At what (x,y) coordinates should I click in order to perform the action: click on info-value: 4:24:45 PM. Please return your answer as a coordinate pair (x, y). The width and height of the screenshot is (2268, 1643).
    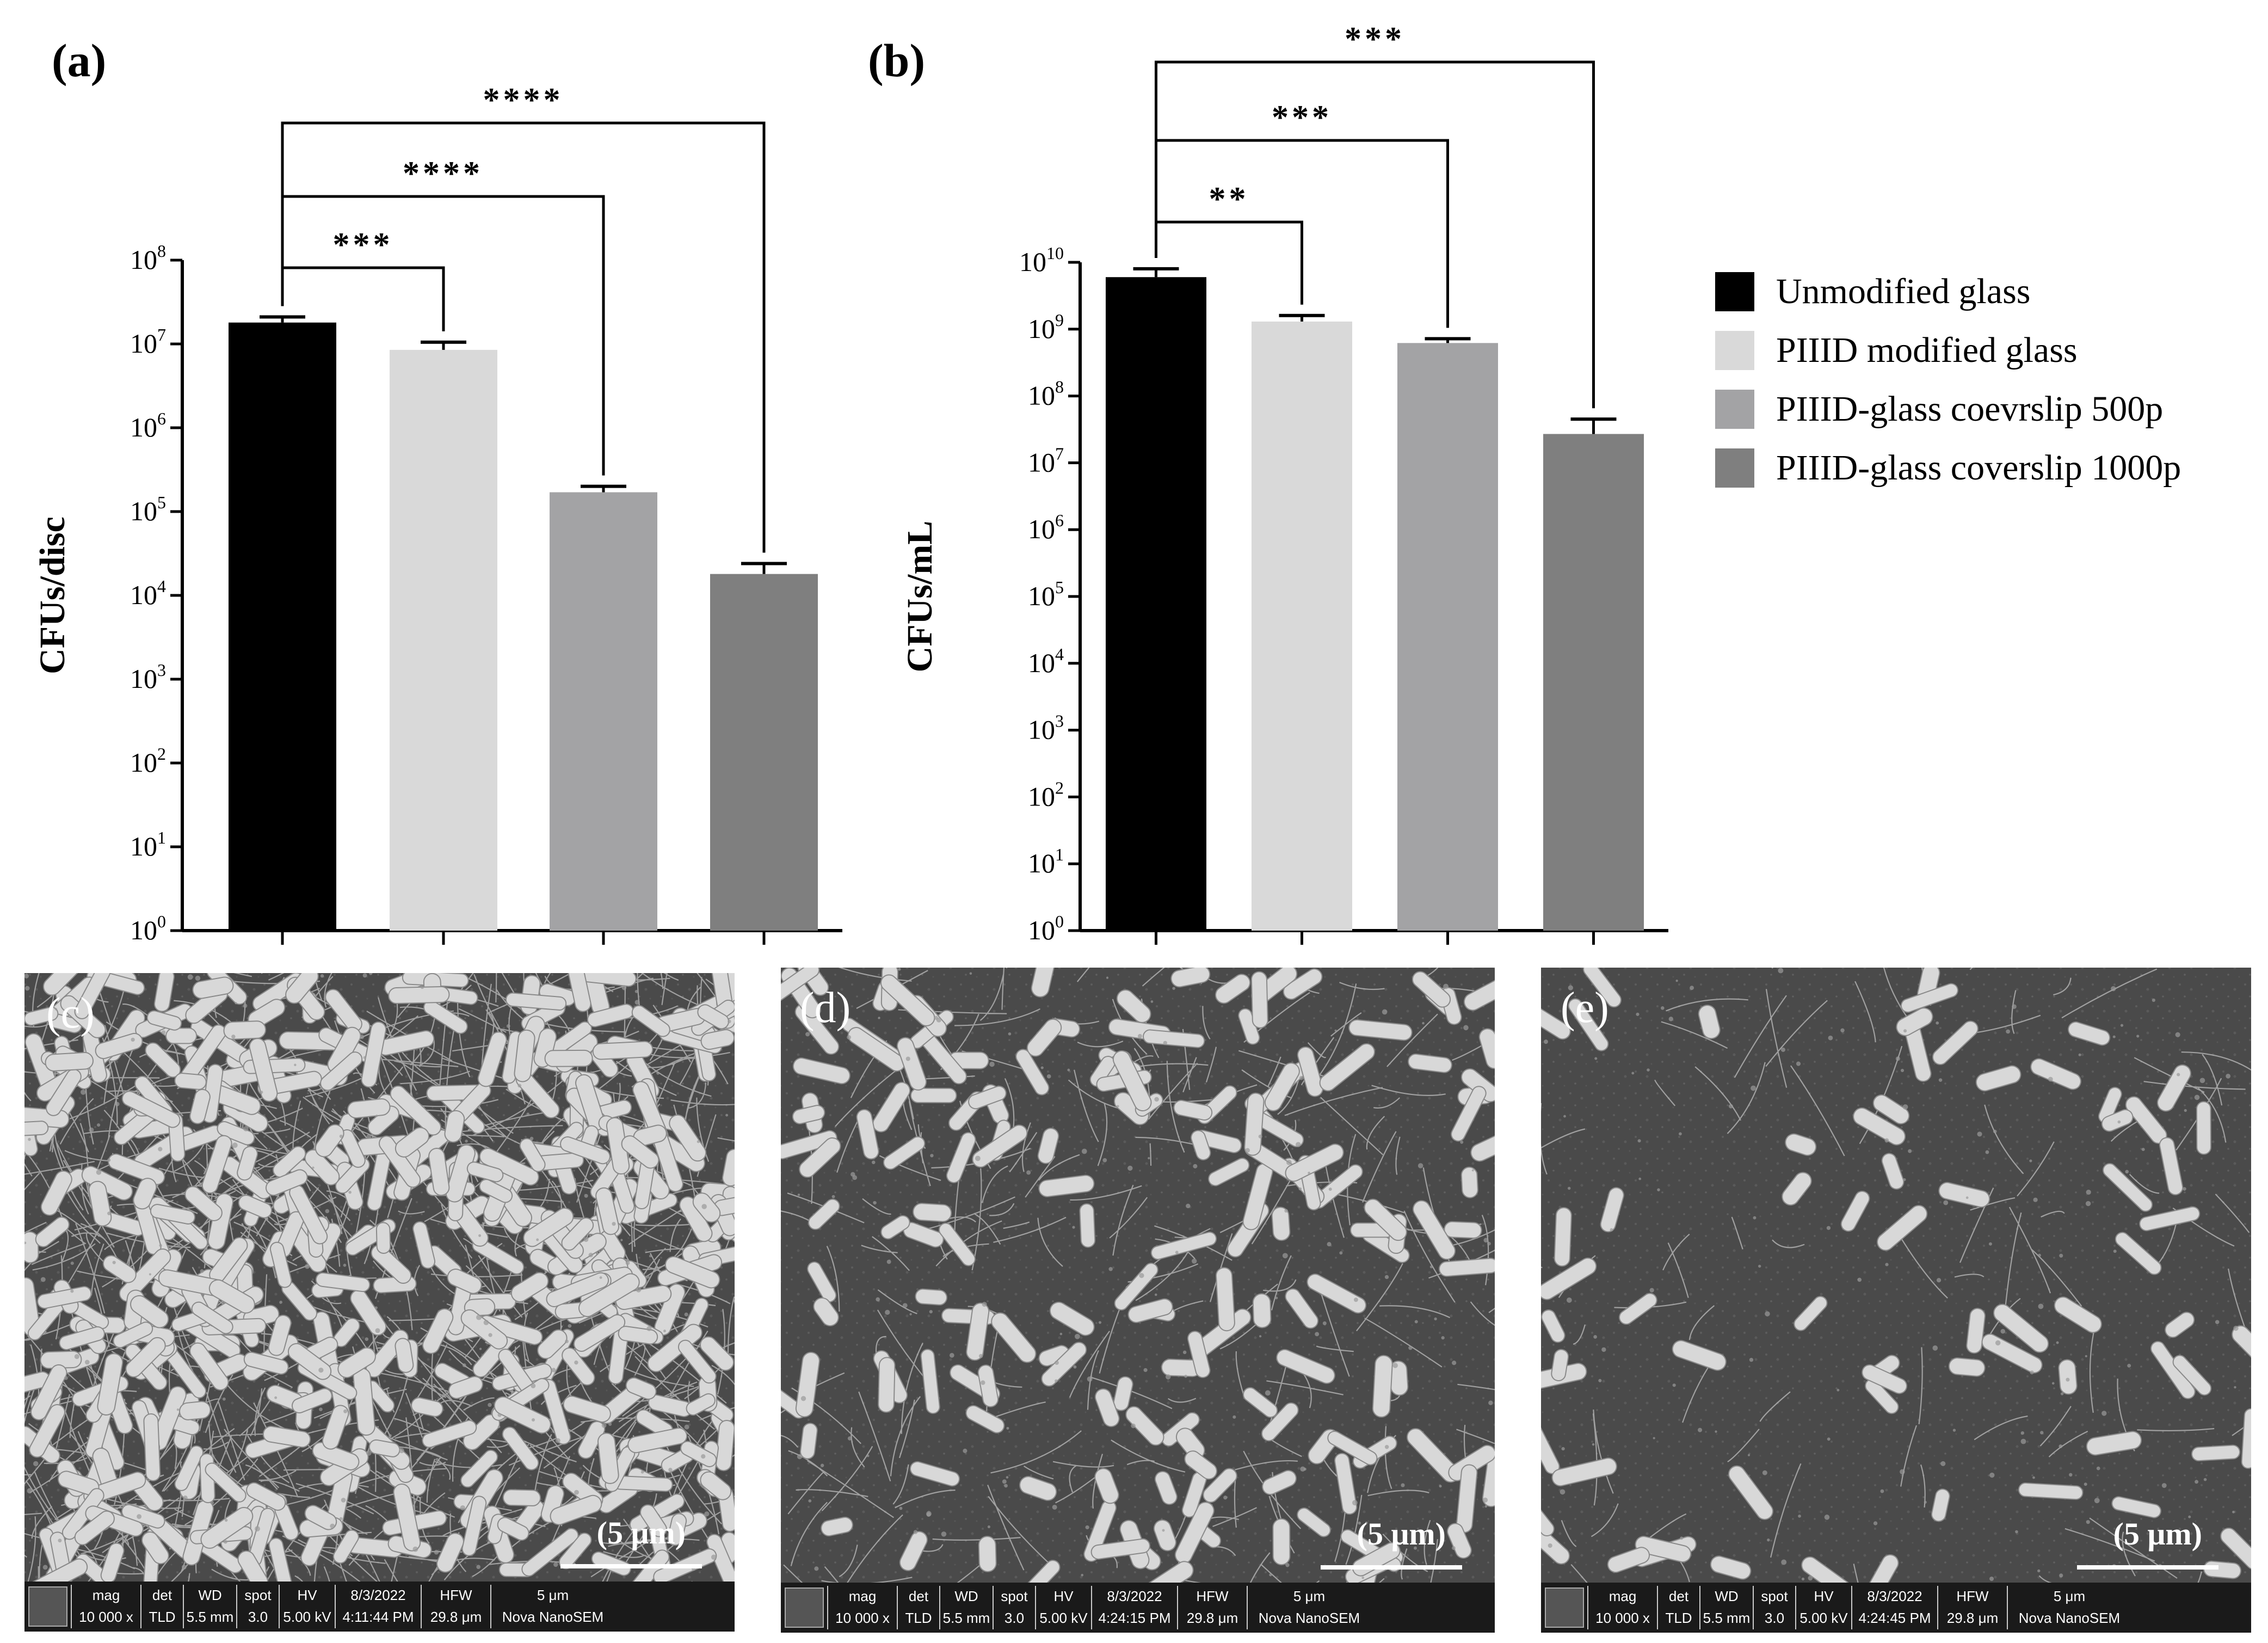
    Looking at the image, I should click on (1895, 1618).